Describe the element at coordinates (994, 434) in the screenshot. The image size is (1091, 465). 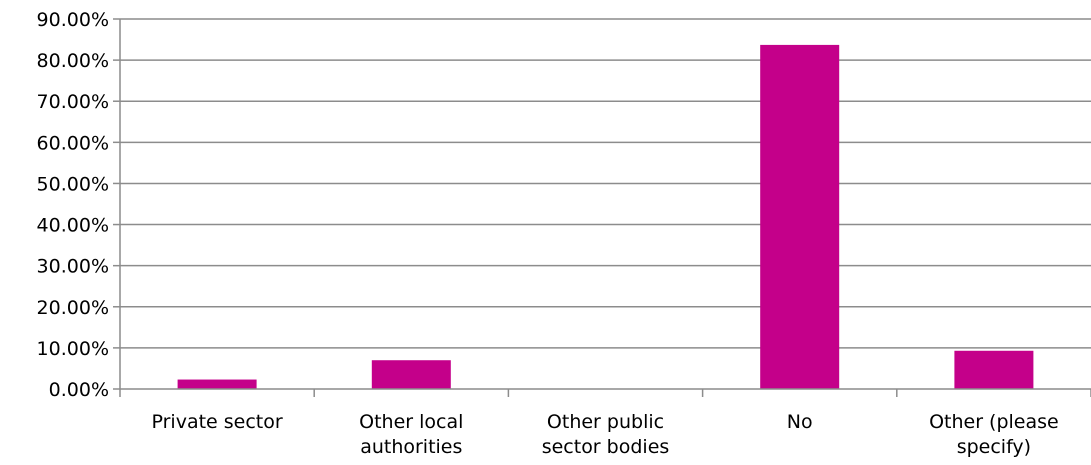
I see `category-label: Other (please specify)` at that location.